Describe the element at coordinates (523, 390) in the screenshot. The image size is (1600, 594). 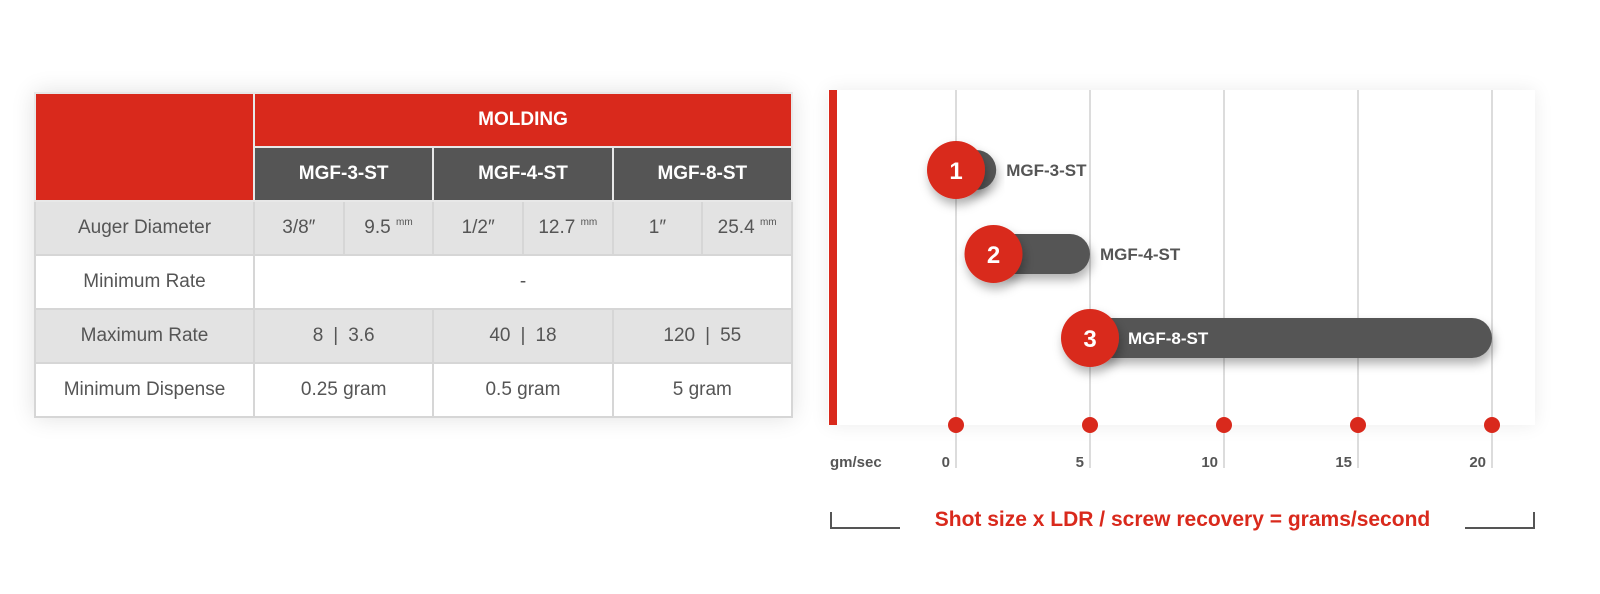
I see `cell: 0.5 gram` at that location.